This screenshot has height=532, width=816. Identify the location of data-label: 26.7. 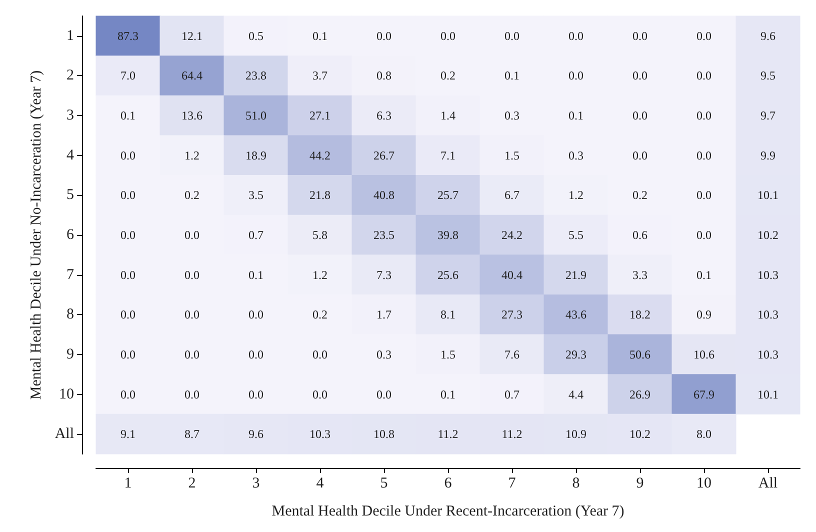
(384, 155).